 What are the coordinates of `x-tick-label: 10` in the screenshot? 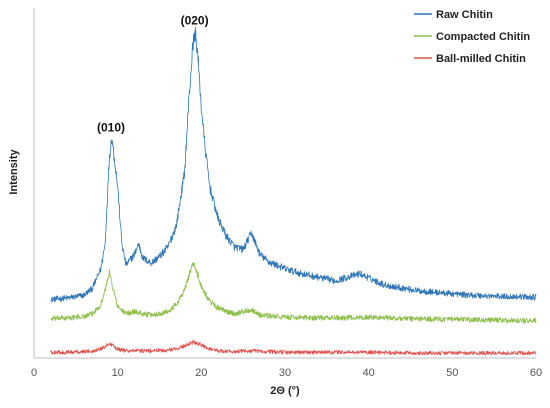 It's located at (118, 373).